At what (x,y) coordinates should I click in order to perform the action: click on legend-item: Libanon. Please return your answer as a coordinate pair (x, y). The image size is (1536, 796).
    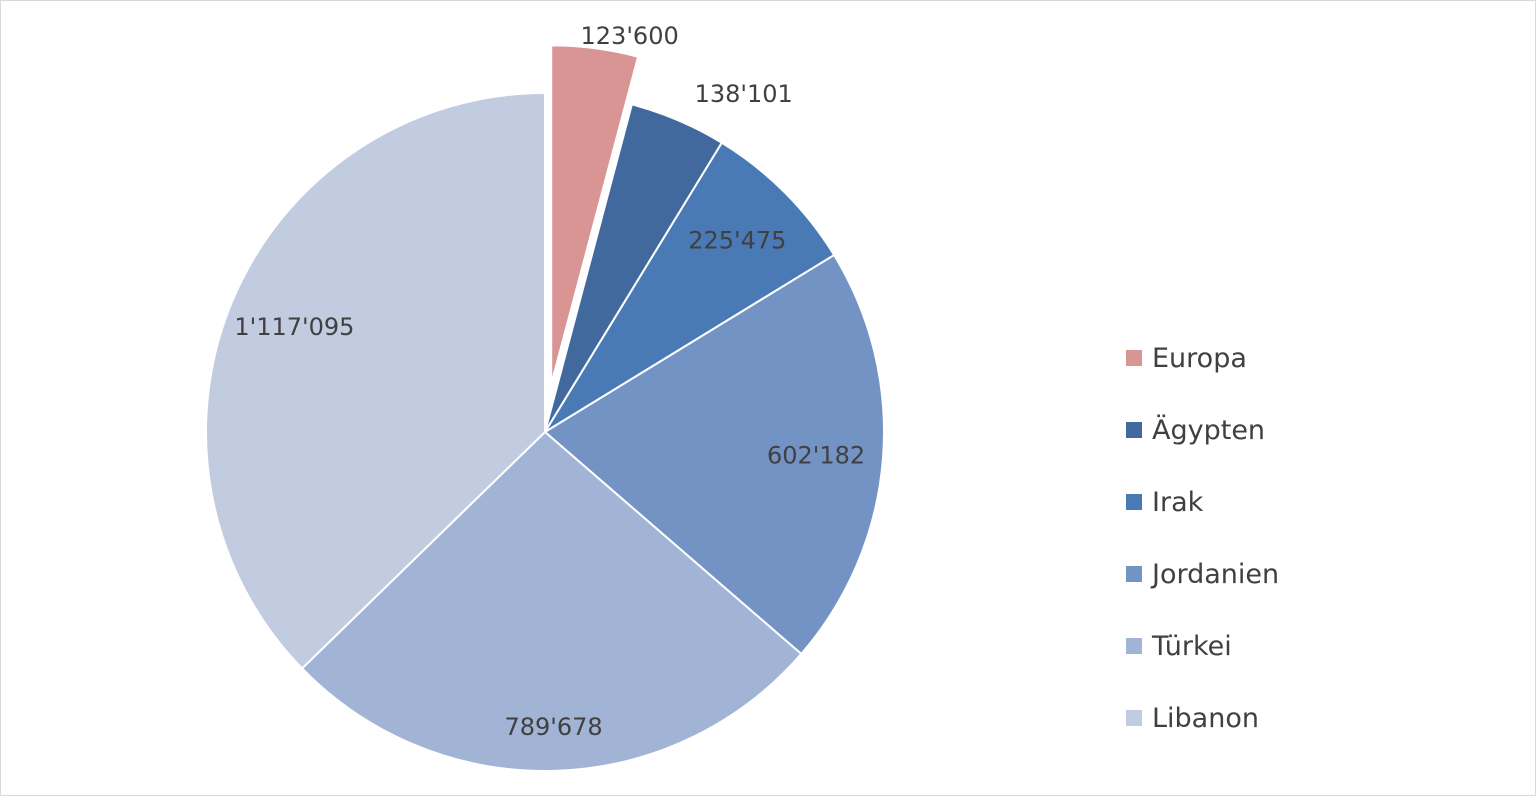
    Looking at the image, I should click on (1202, 718).